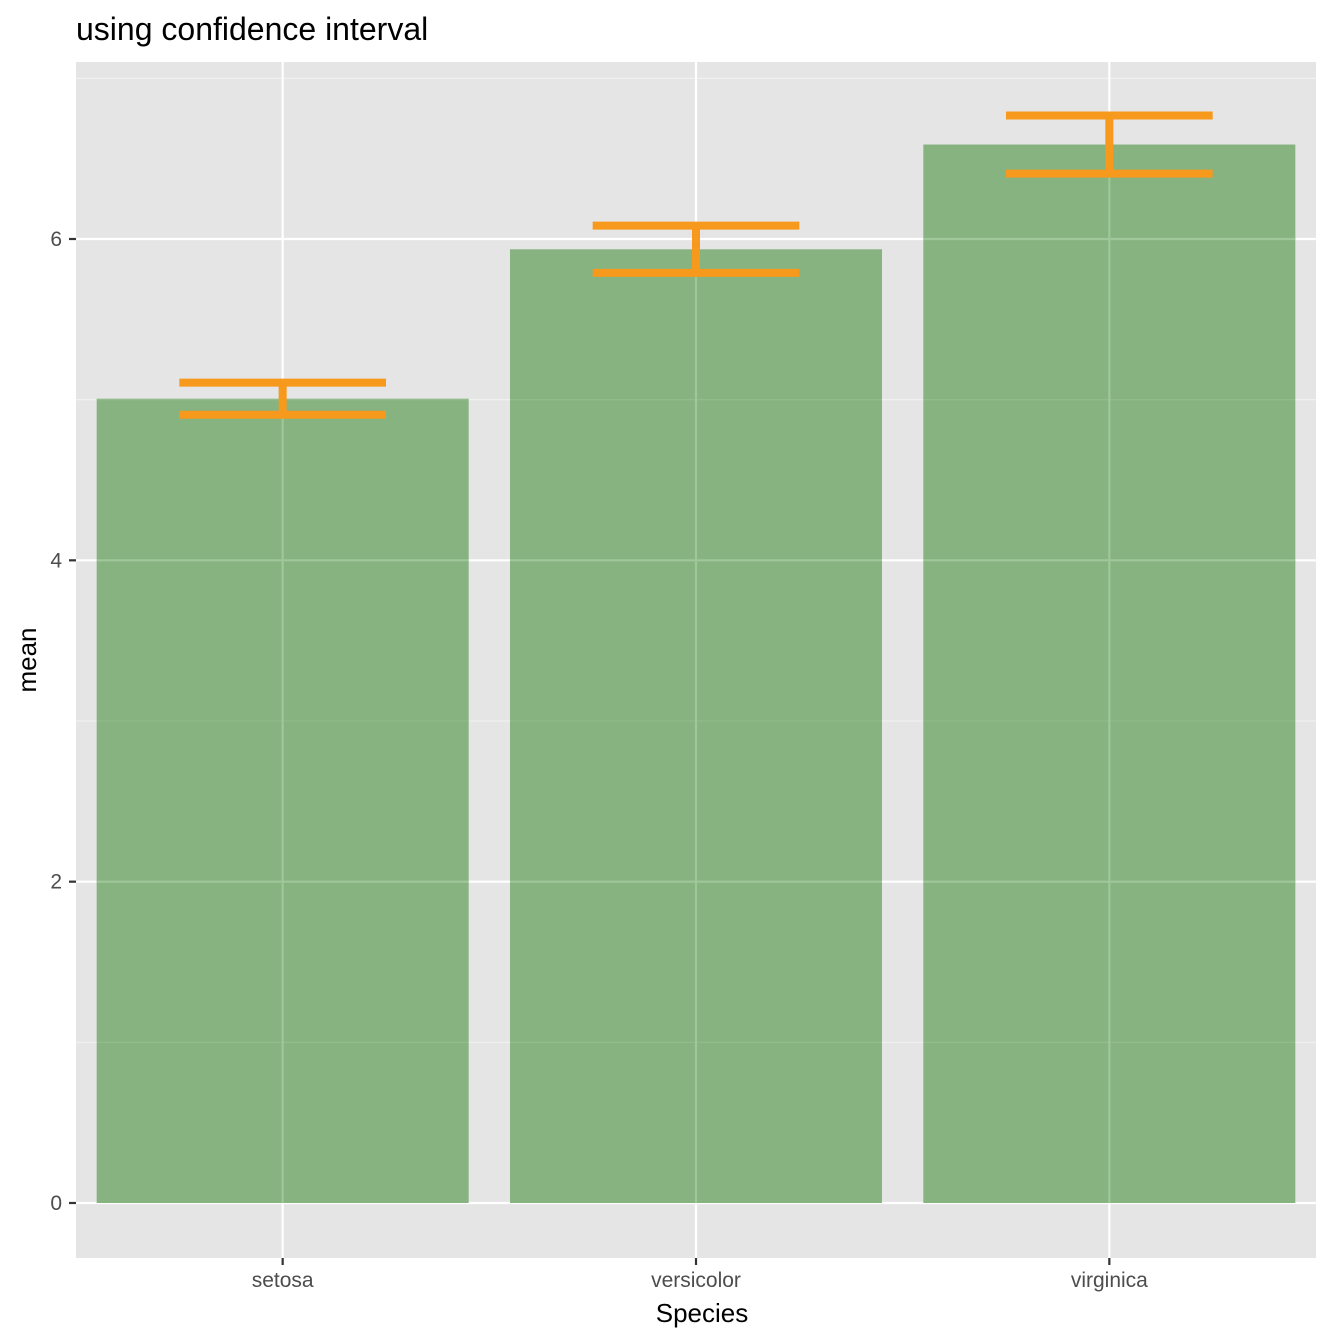  I want to click on y-axis-title: mean, so click(27, 659).